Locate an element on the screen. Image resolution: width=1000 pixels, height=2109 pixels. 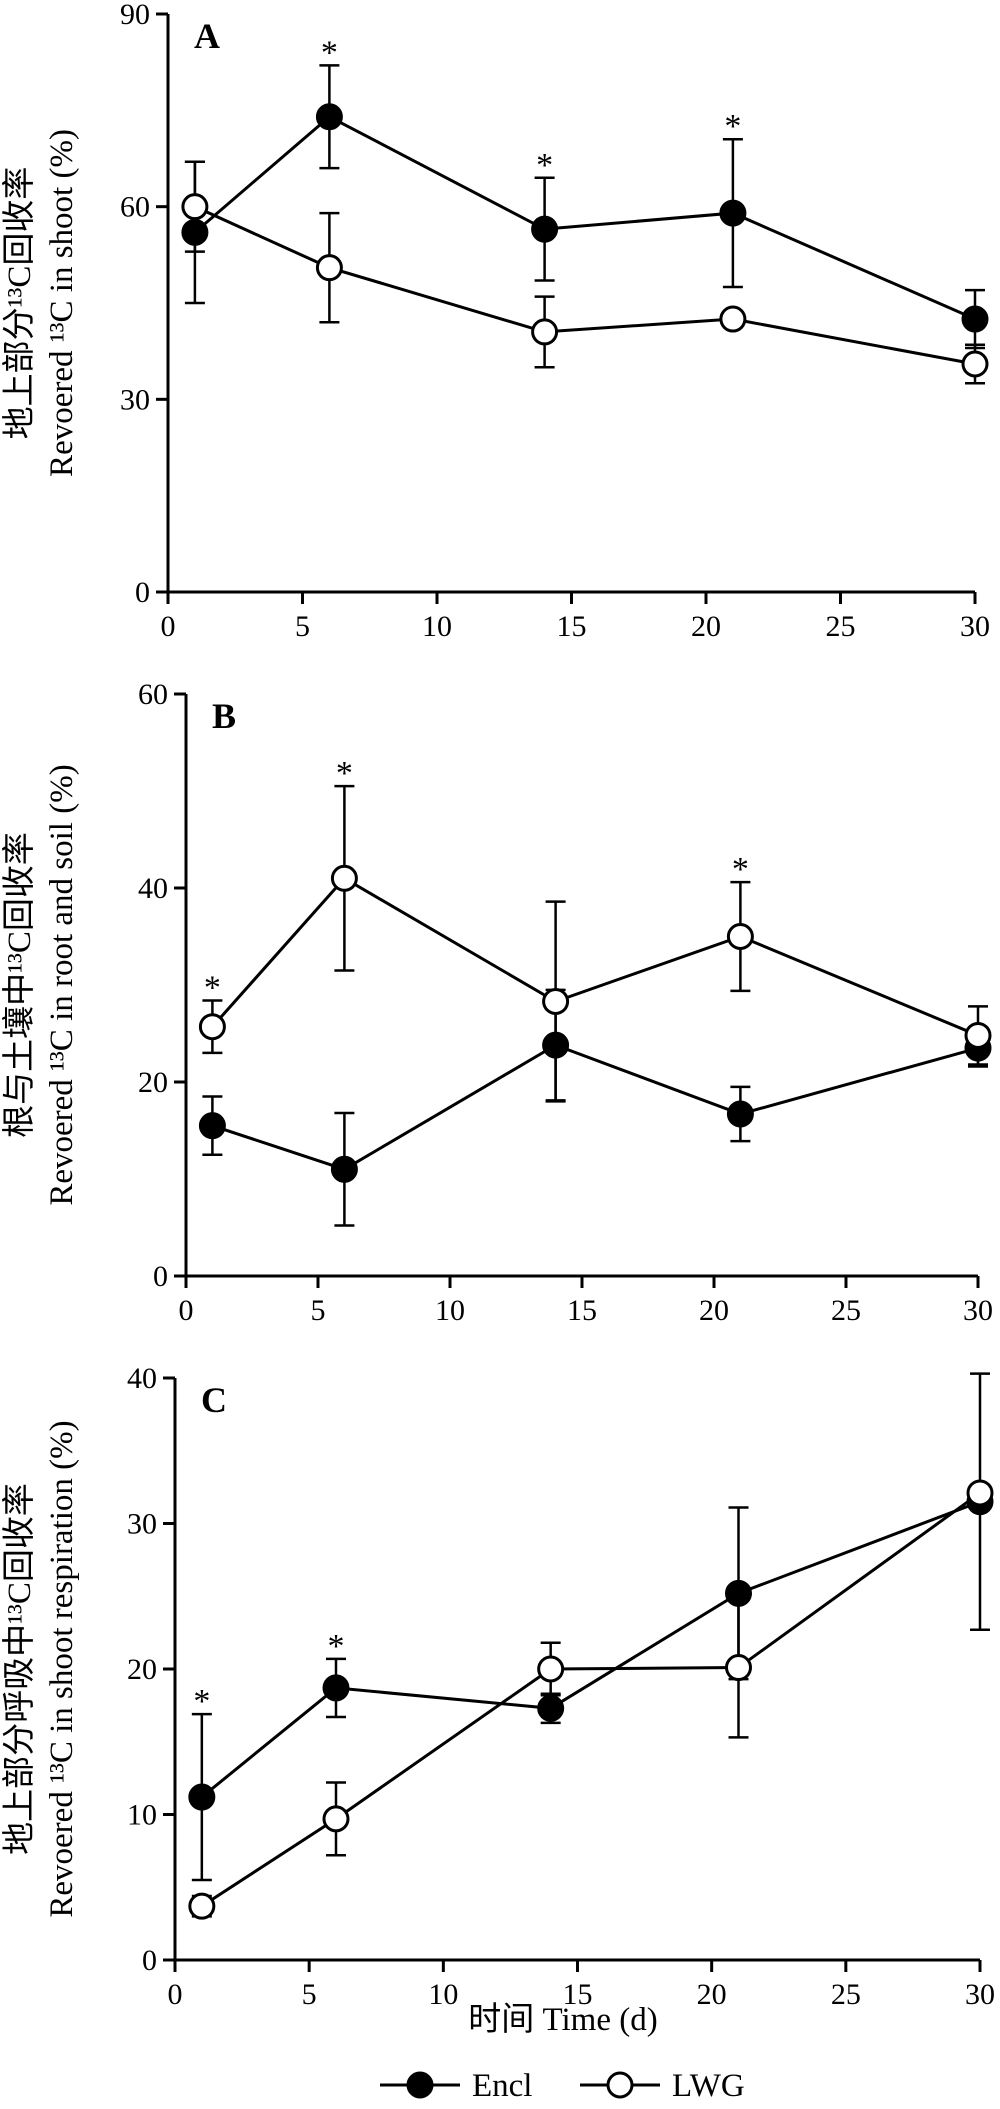
y-axis-label-en: Revoered ¹³C in shoot respiration (%) is located at coordinates (62, 1668).